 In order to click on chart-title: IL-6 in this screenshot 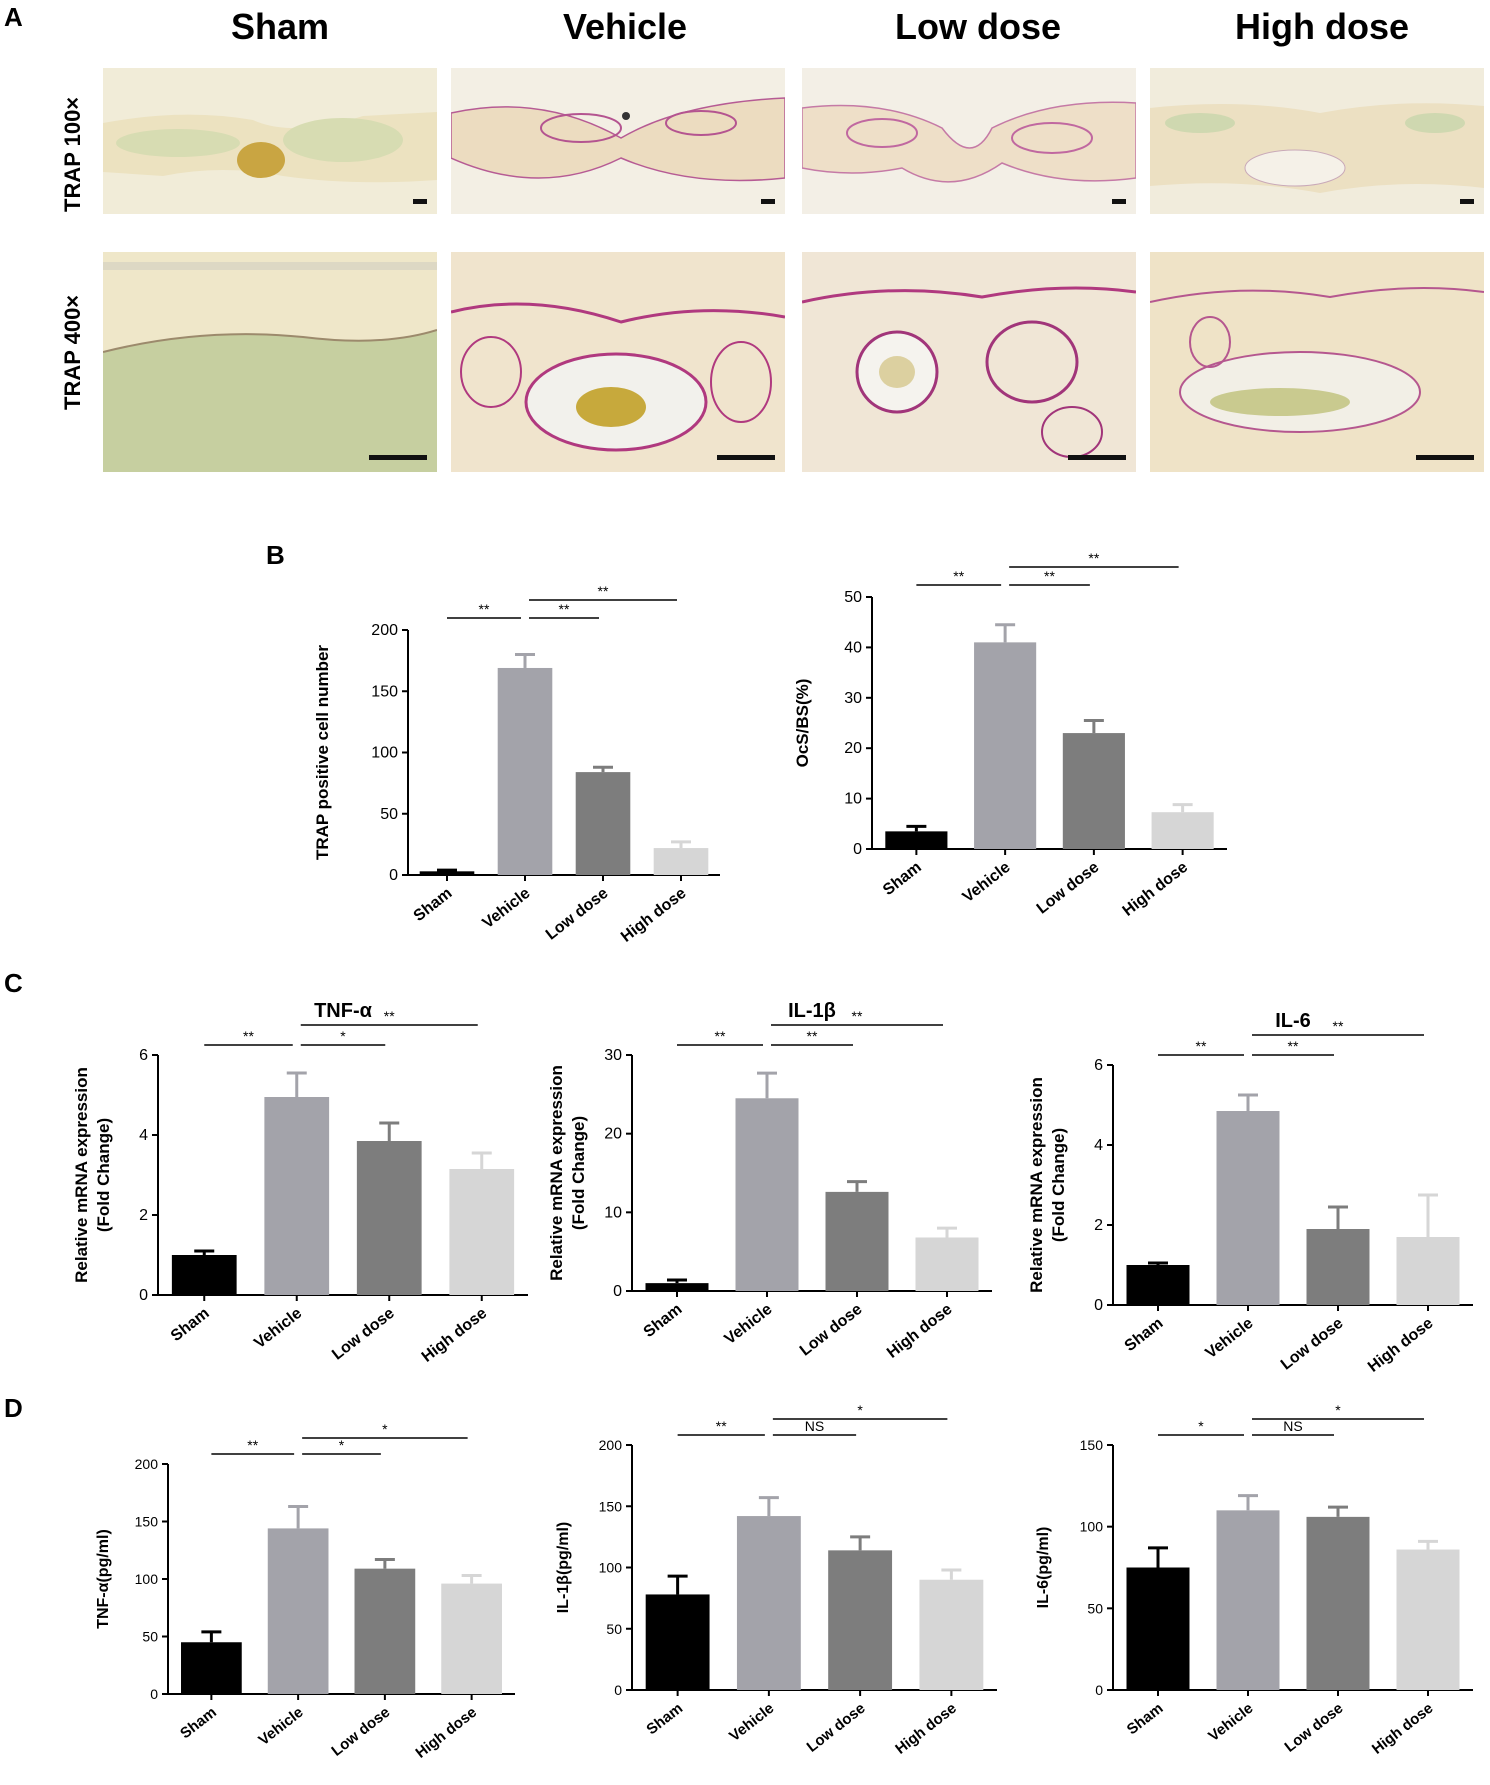, I will do `click(1293, 1021)`.